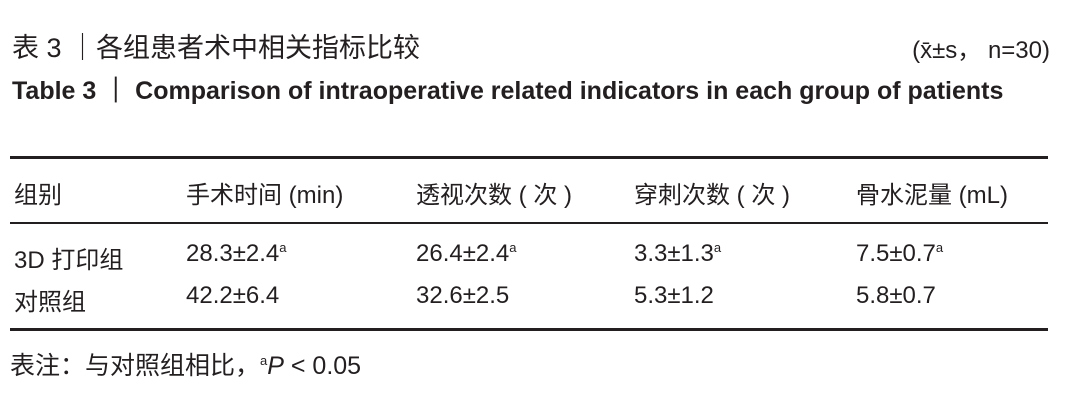 This screenshot has width=1074, height=406. I want to click on note-text: < 0.05, so click(322, 366).